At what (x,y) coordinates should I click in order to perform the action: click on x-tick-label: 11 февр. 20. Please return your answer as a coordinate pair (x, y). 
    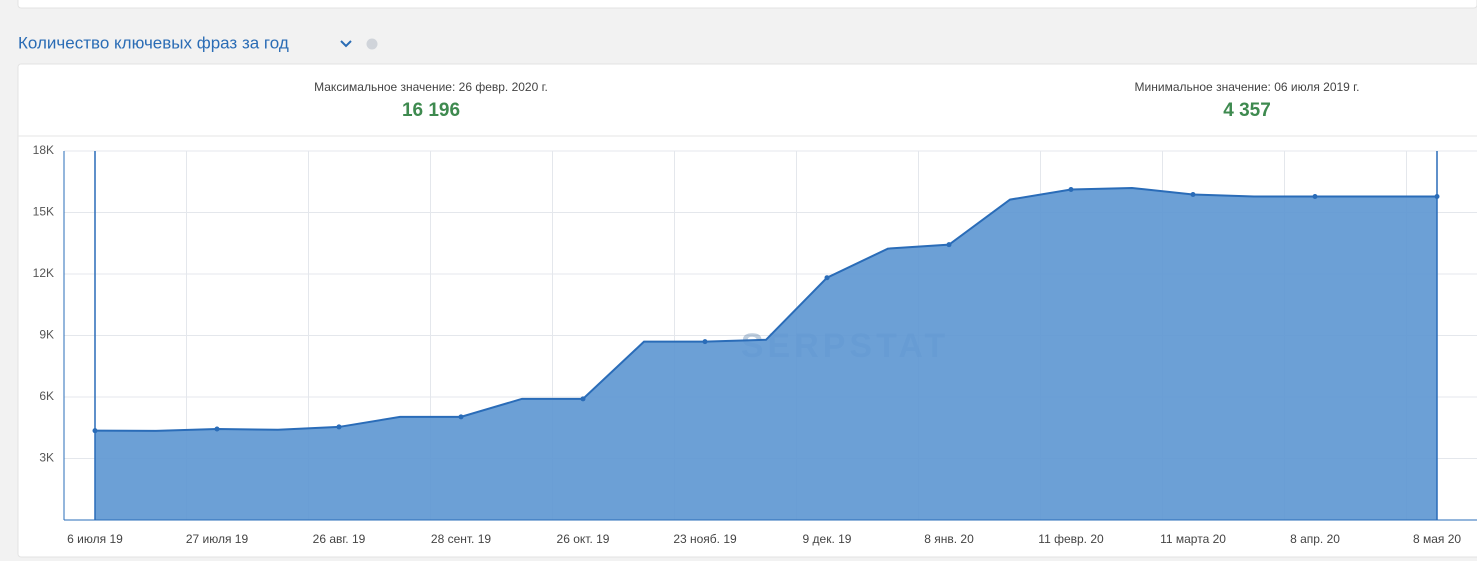
    Looking at the image, I should click on (1071, 539).